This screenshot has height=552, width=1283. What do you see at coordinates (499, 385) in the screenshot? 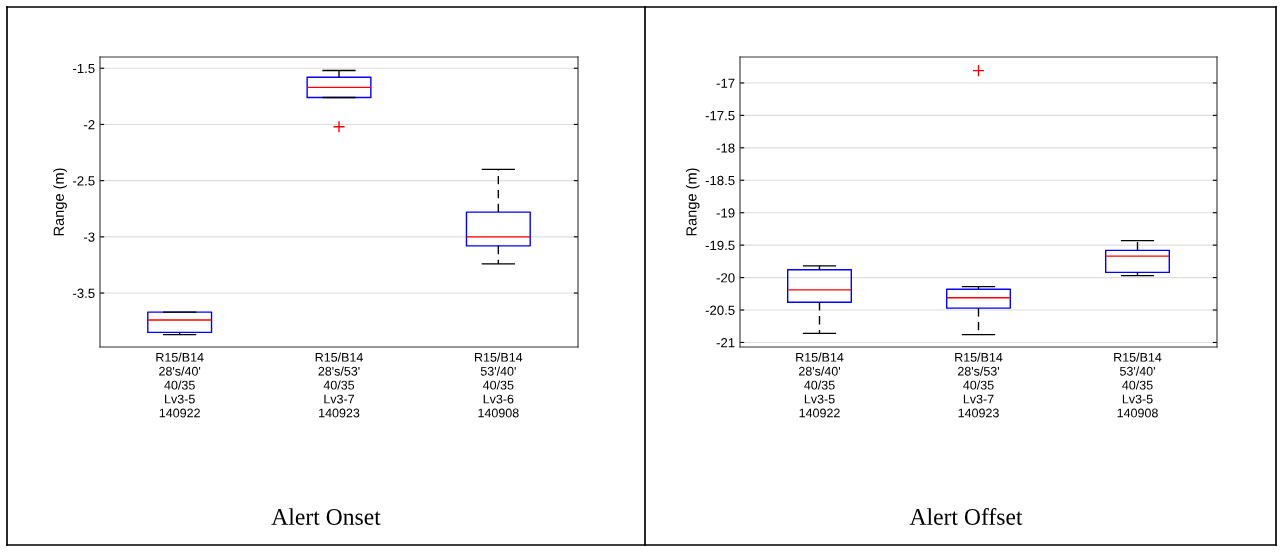
I see `x-tick-label: R15/B14 53'/40' 40/35 Lv3-6 140908` at bounding box center [499, 385].